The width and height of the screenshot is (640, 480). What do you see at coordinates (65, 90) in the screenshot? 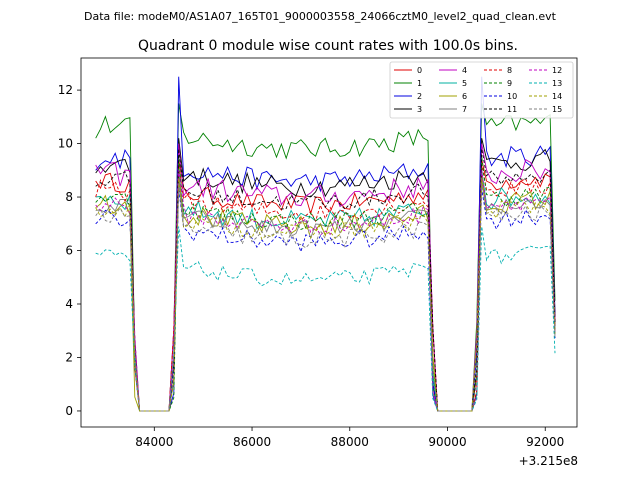
I see `y-tick-label: 12` at bounding box center [65, 90].